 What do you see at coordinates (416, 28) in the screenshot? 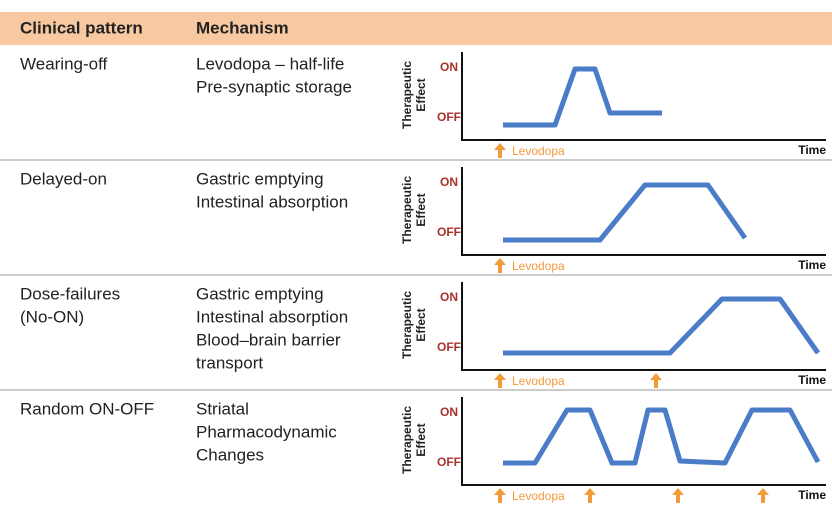
I see `header-band` at bounding box center [416, 28].